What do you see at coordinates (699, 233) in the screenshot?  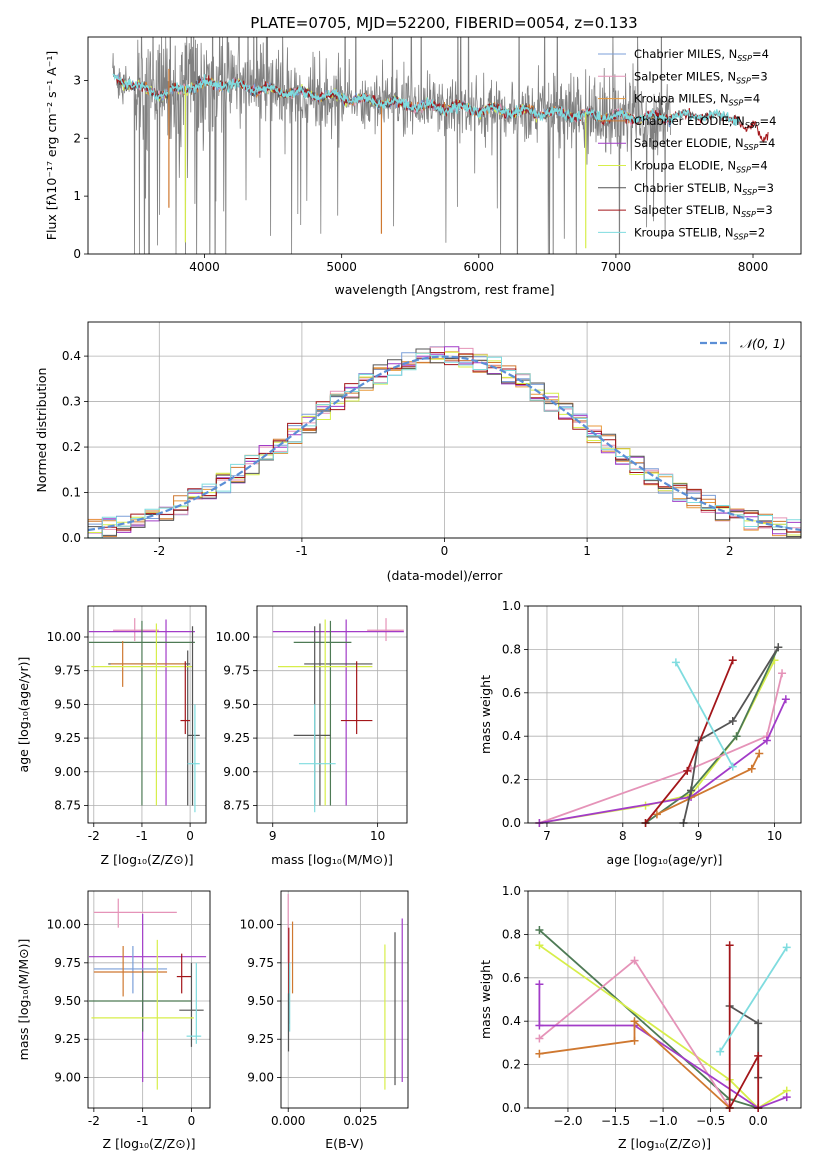 I see `legend-entry-krou_stelib: Kroupa STELIB, NSSP=2` at bounding box center [699, 233].